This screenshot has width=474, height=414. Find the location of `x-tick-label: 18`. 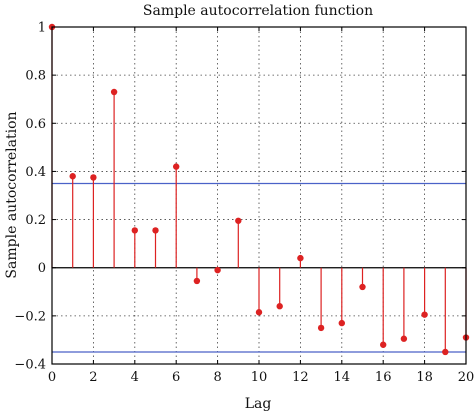

x-tick-label: 18 is located at coordinates (424, 377).